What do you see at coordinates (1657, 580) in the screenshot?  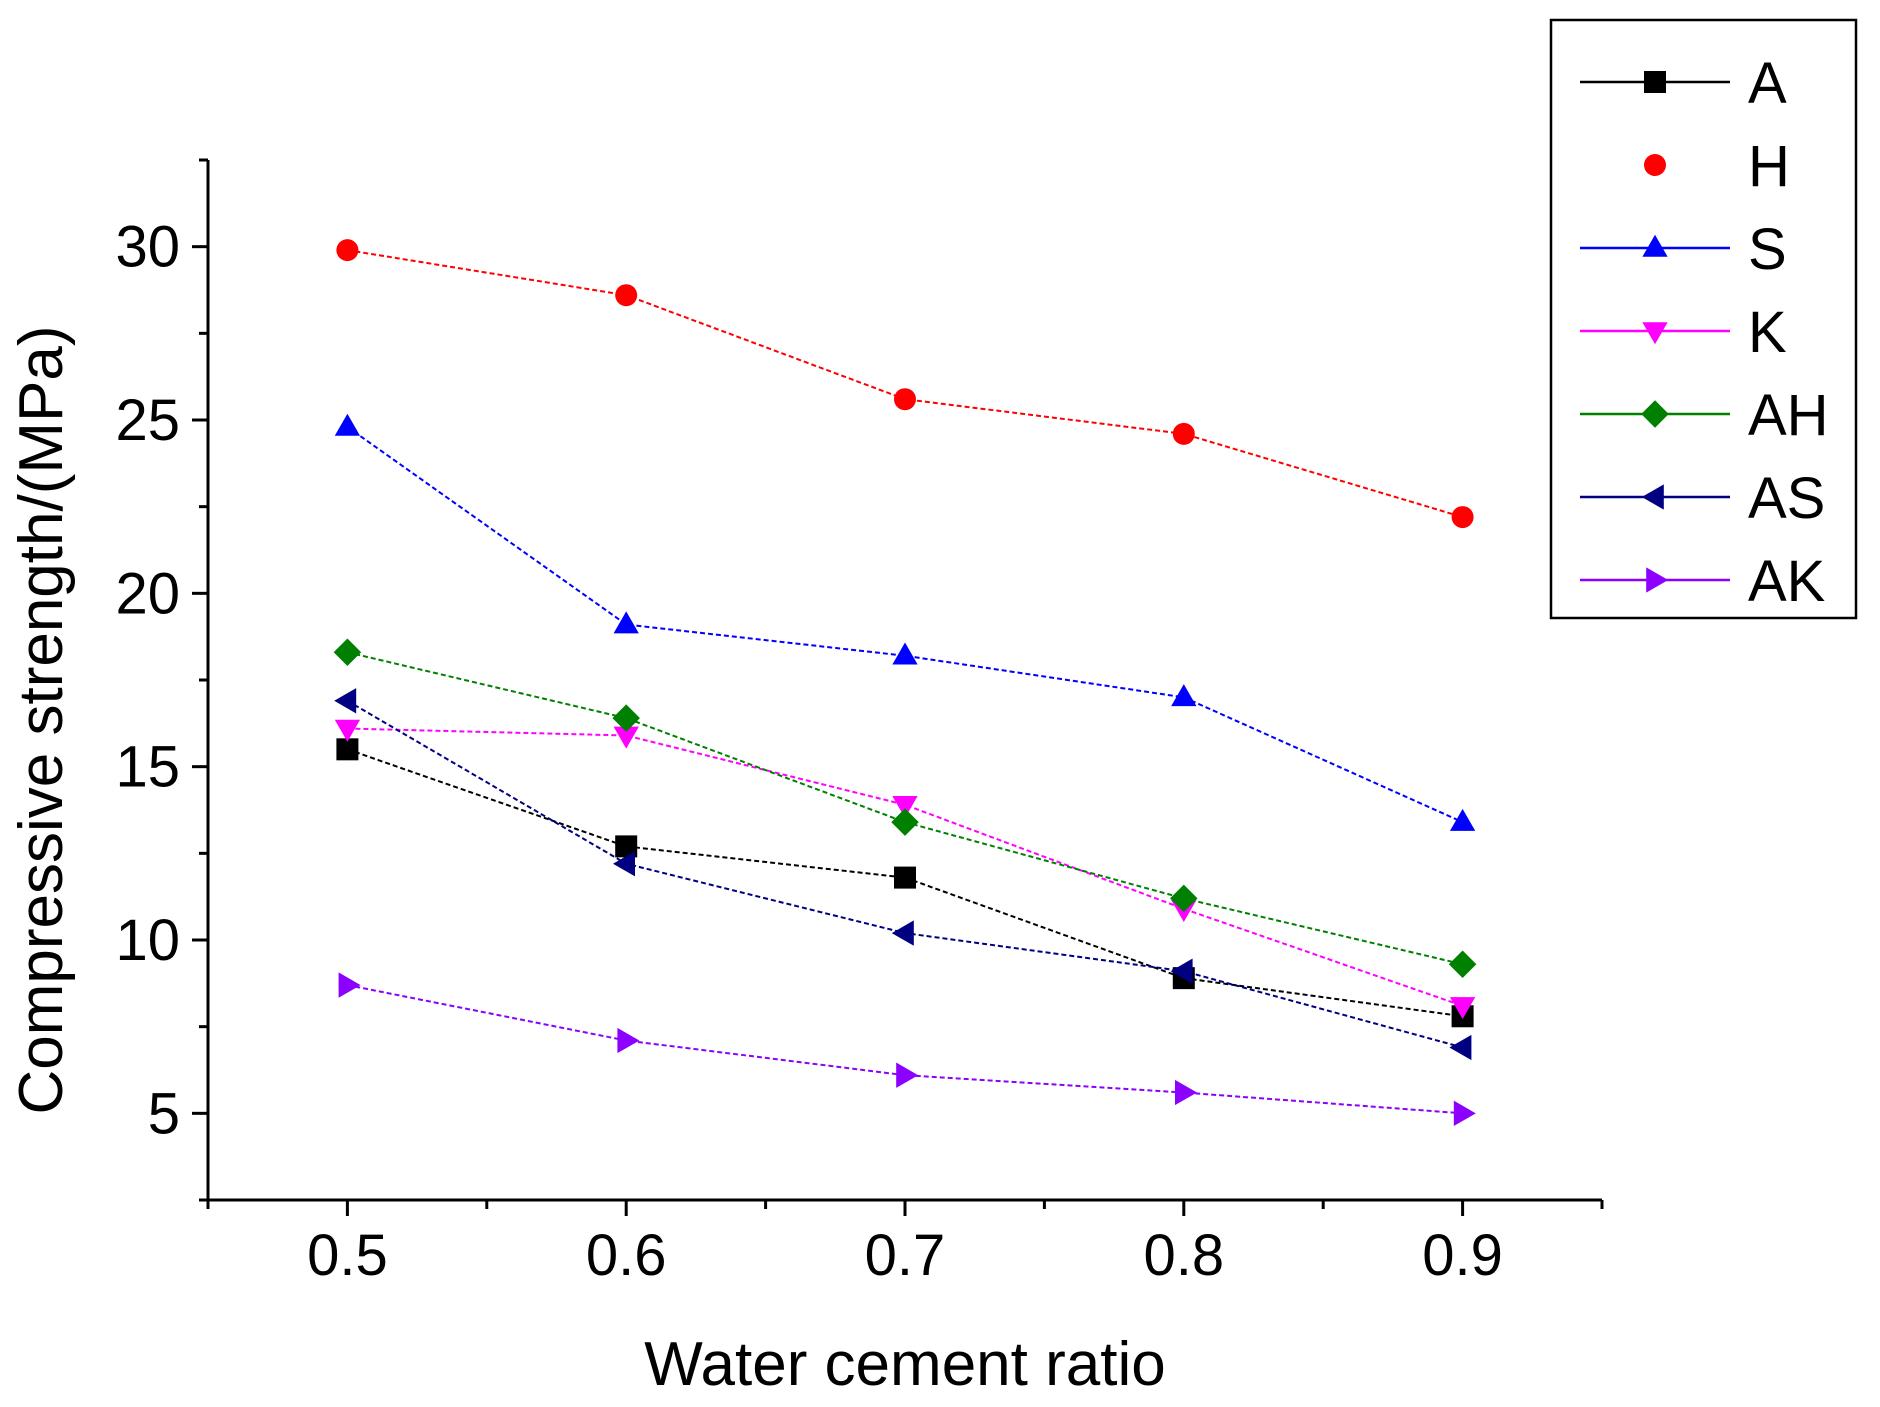 I see `legend-marker-ak` at bounding box center [1657, 580].